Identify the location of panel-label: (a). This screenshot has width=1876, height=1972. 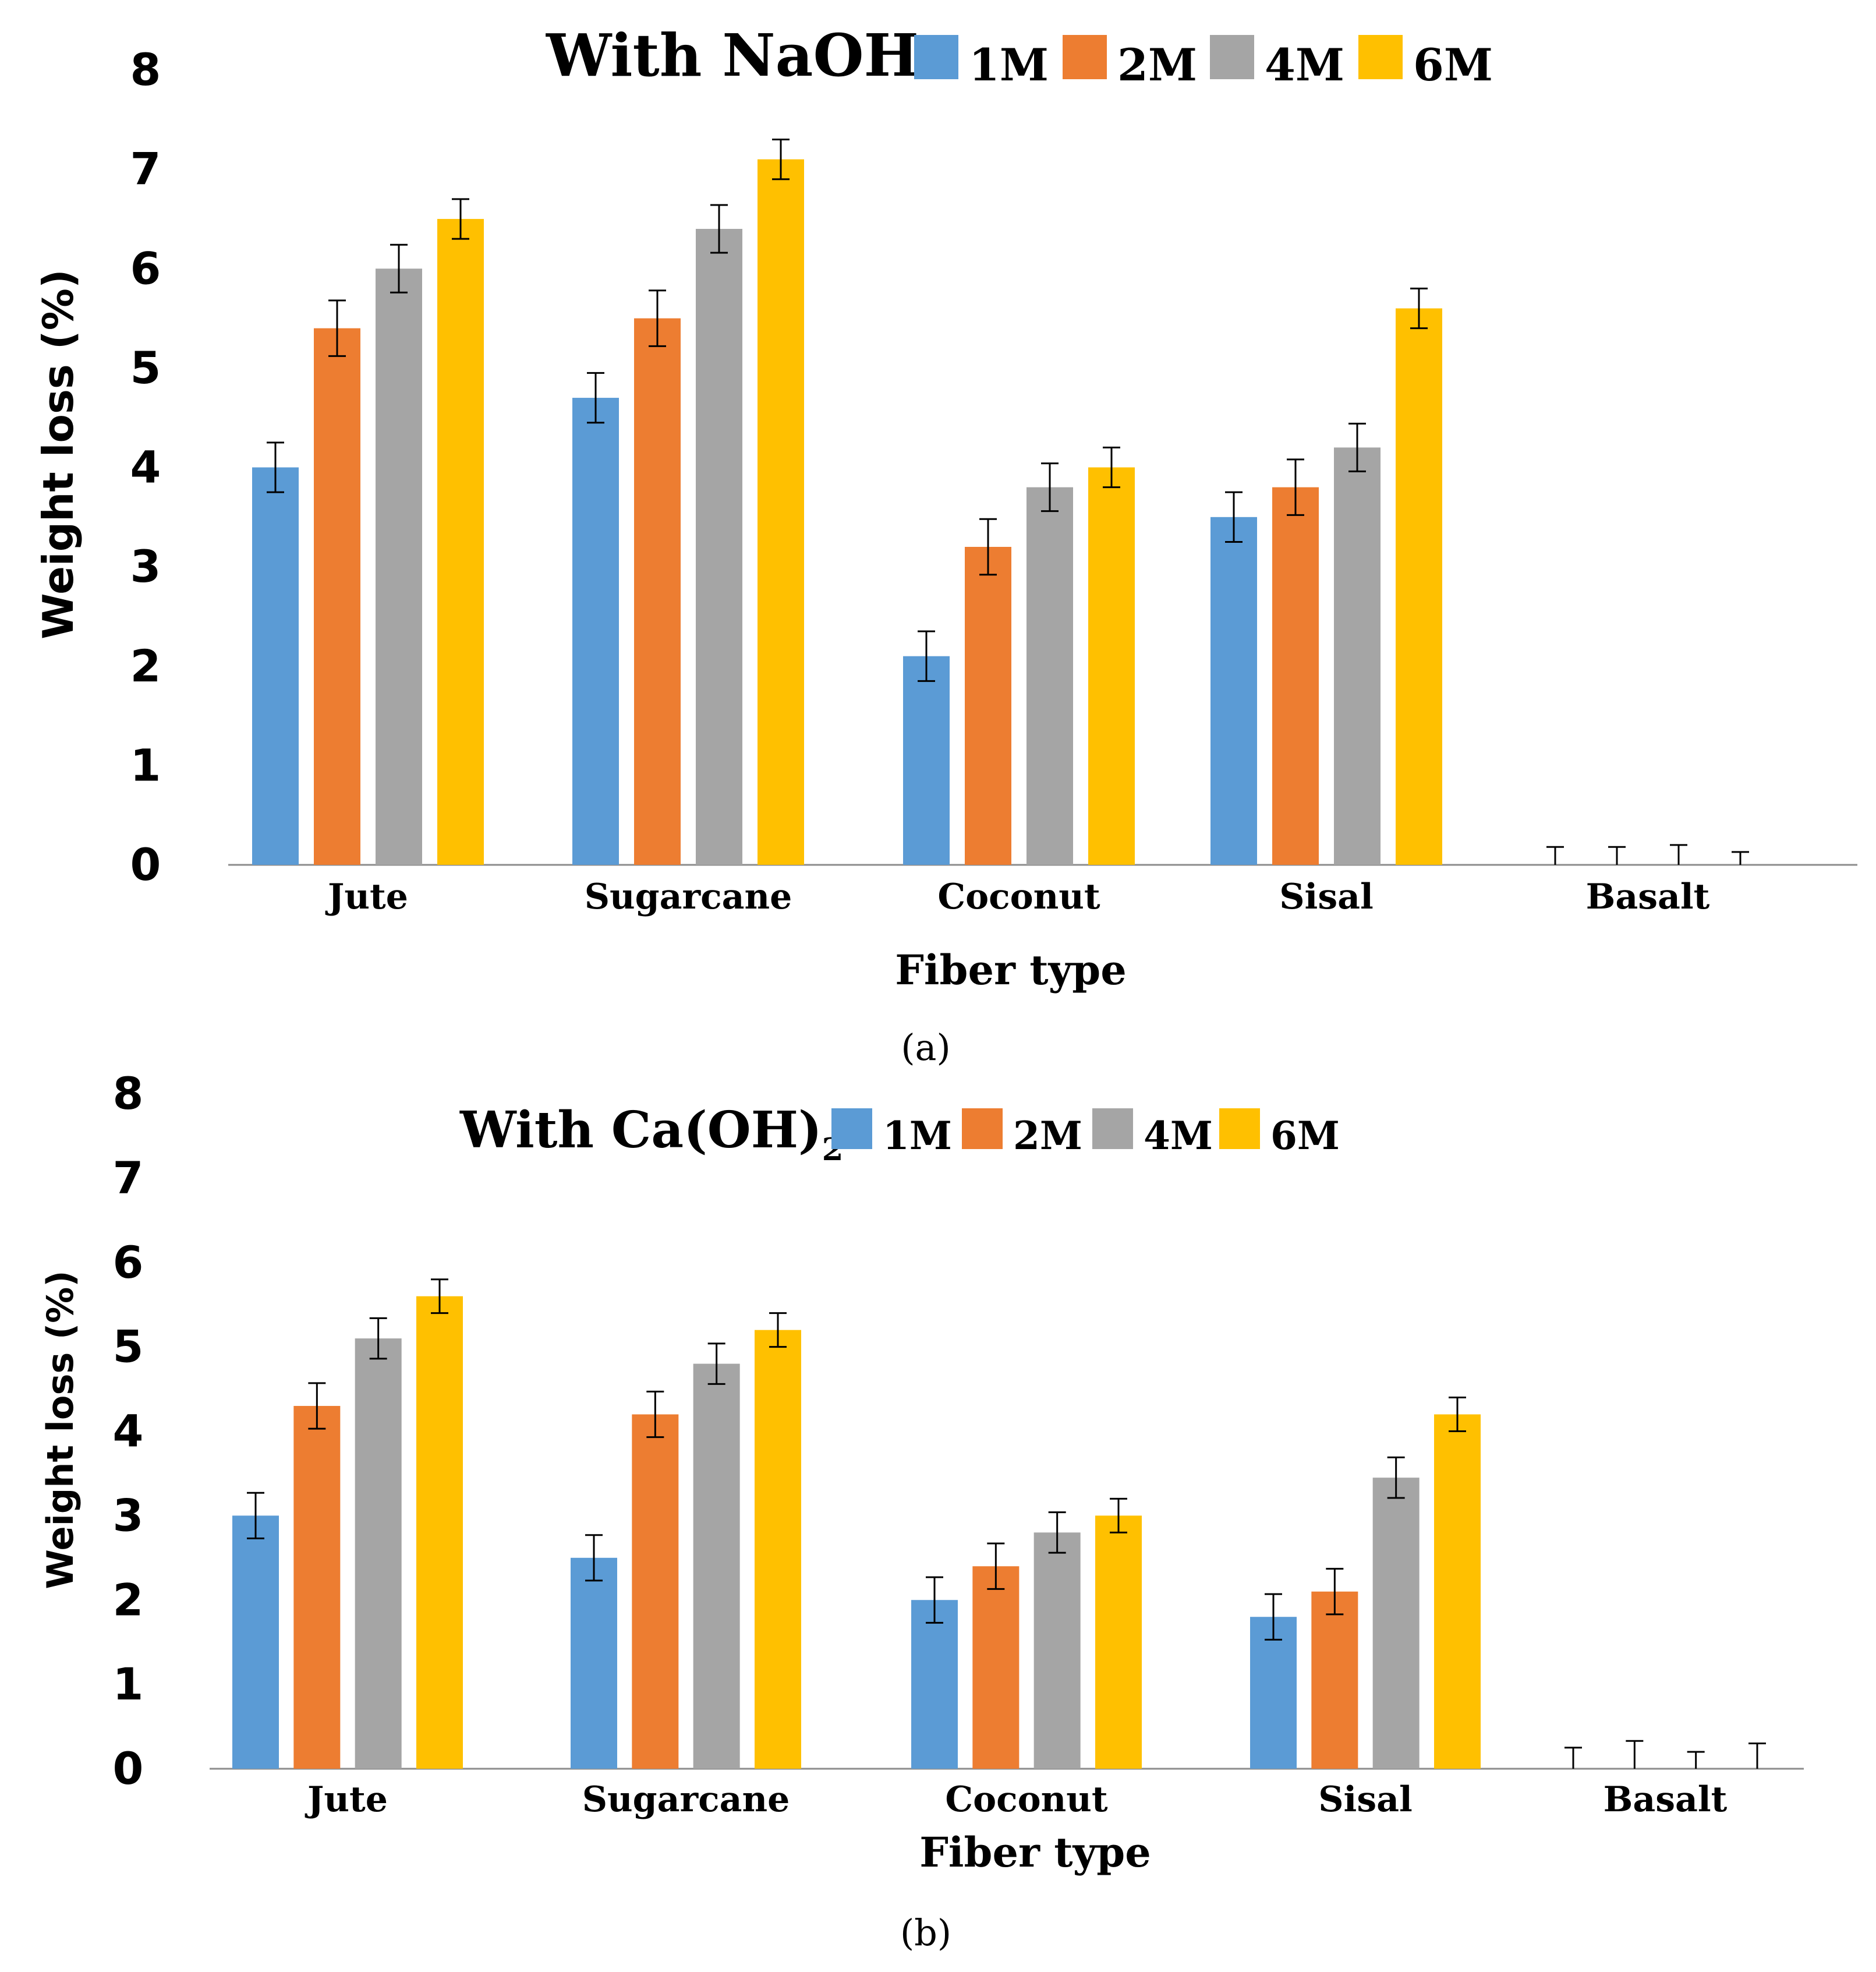
(925, 1048).